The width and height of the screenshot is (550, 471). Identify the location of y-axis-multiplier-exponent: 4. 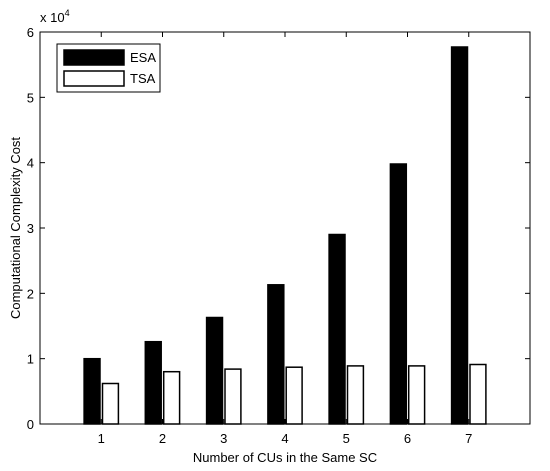
(67, 13).